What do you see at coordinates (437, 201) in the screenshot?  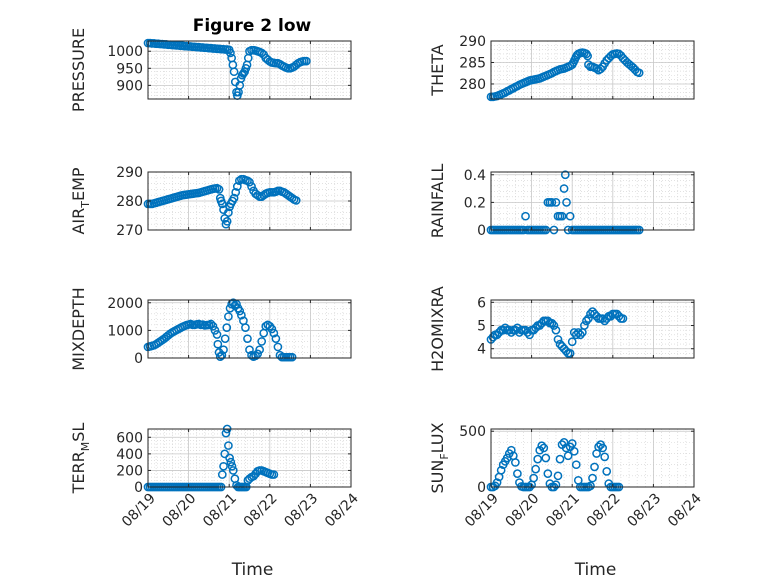 I see `y-axis-label: RAINFALL` at bounding box center [437, 201].